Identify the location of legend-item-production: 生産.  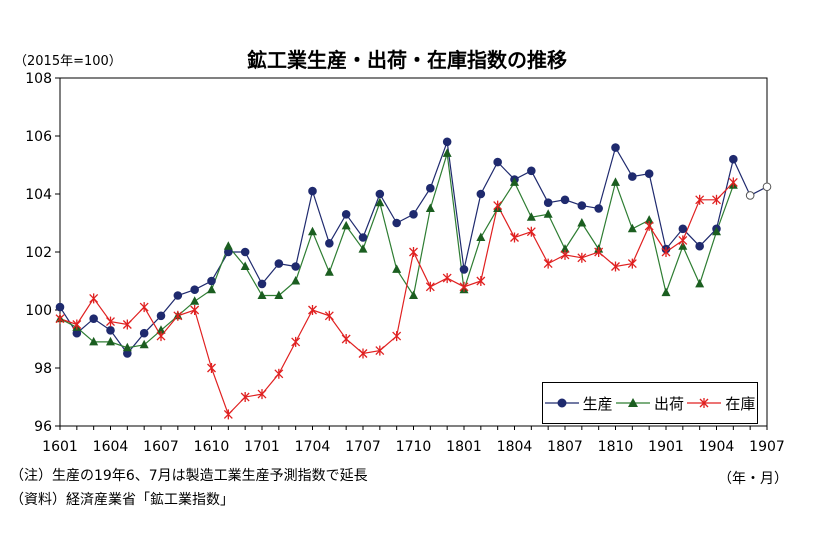
(578, 403).